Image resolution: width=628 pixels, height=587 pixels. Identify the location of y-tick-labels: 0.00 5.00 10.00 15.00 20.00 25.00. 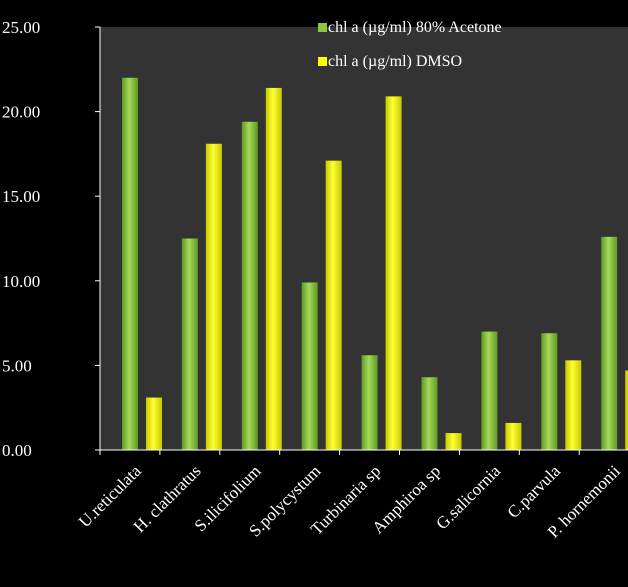
(21, 239).